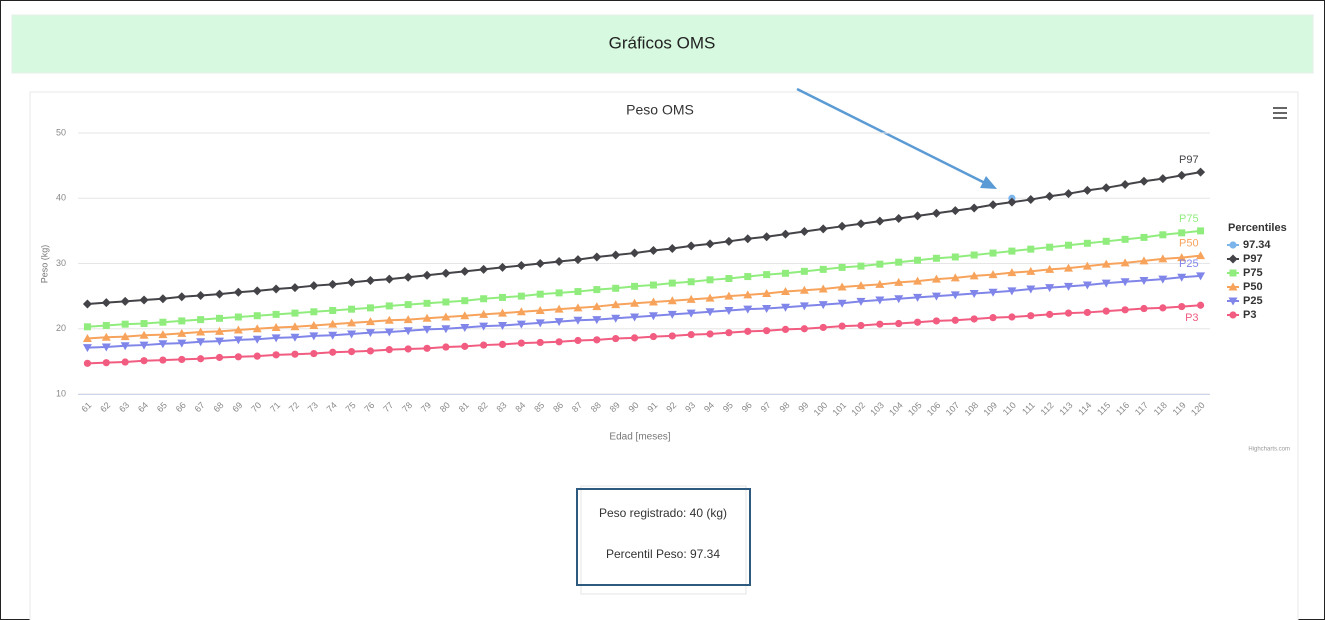 The height and width of the screenshot is (620, 1325). What do you see at coordinates (1253, 287) in the screenshot?
I see `legend-label: P50` at bounding box center [1253, 287].